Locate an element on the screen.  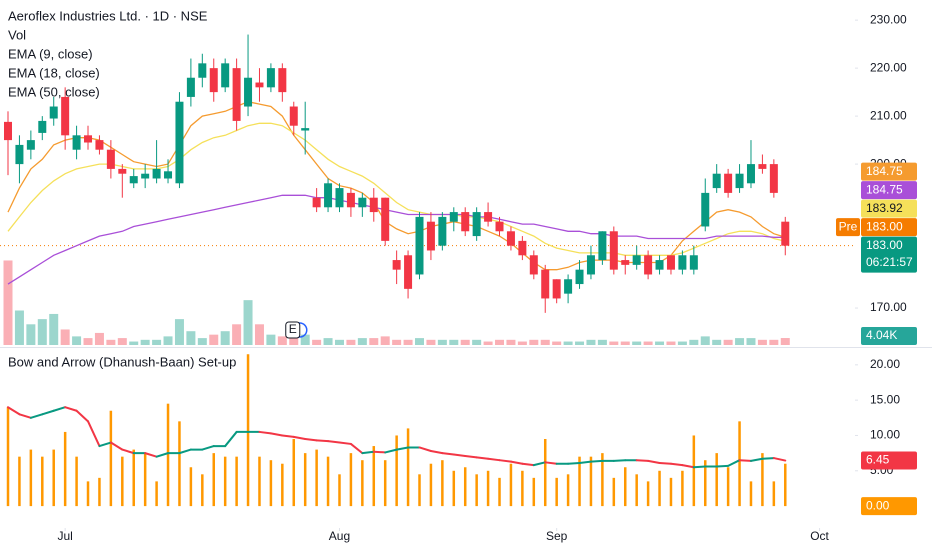
event-marker-box is located at coordinates (293, 330).